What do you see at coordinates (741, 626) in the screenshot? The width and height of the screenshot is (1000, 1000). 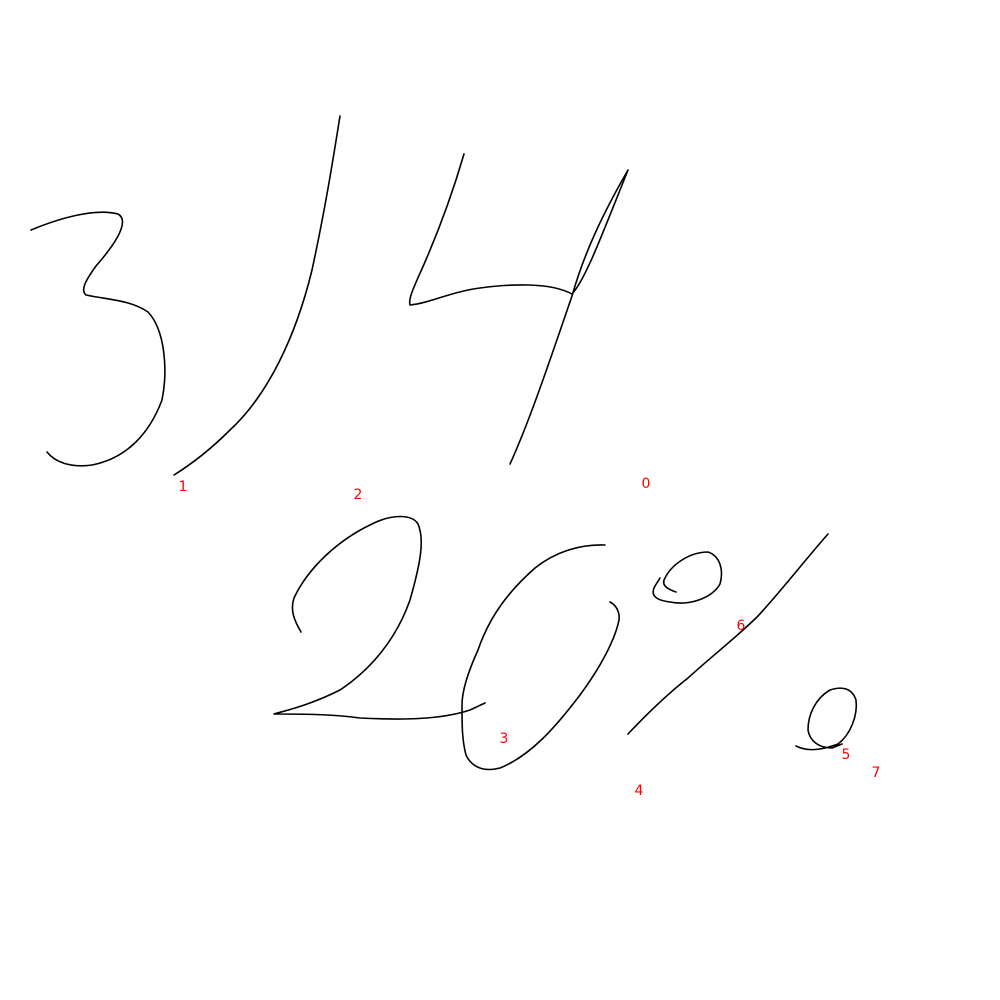 I see `stroke-label-6: 6` at bounding box center [741, 626].